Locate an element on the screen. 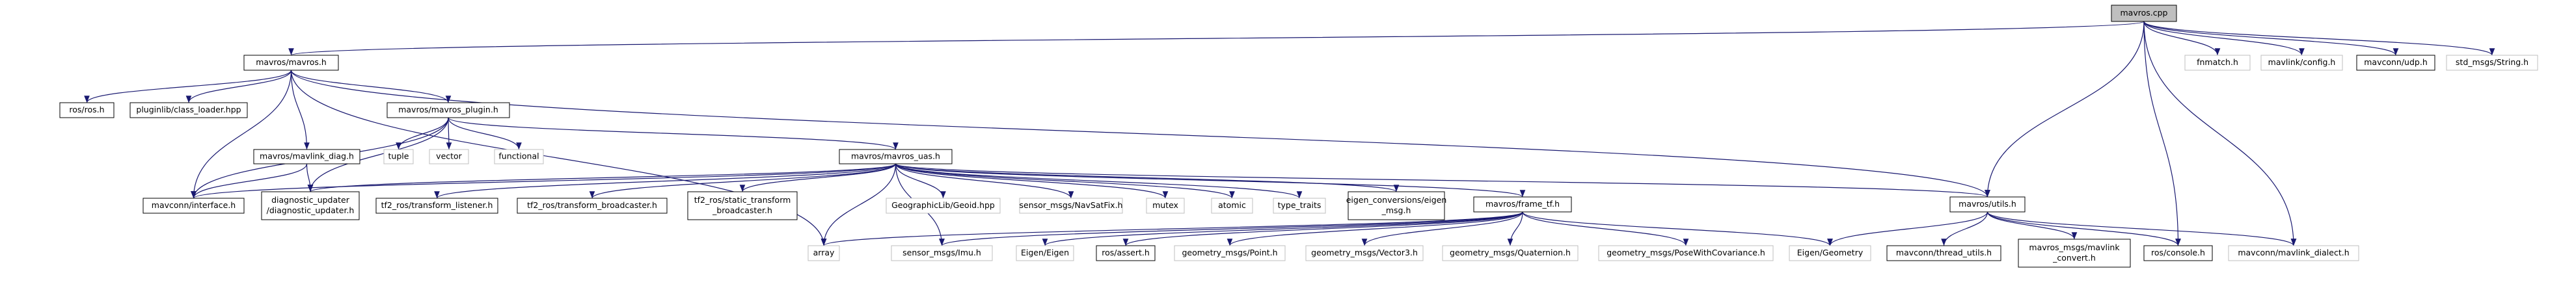  node: mavconn/interface.h is located at coordinates (194, 206).